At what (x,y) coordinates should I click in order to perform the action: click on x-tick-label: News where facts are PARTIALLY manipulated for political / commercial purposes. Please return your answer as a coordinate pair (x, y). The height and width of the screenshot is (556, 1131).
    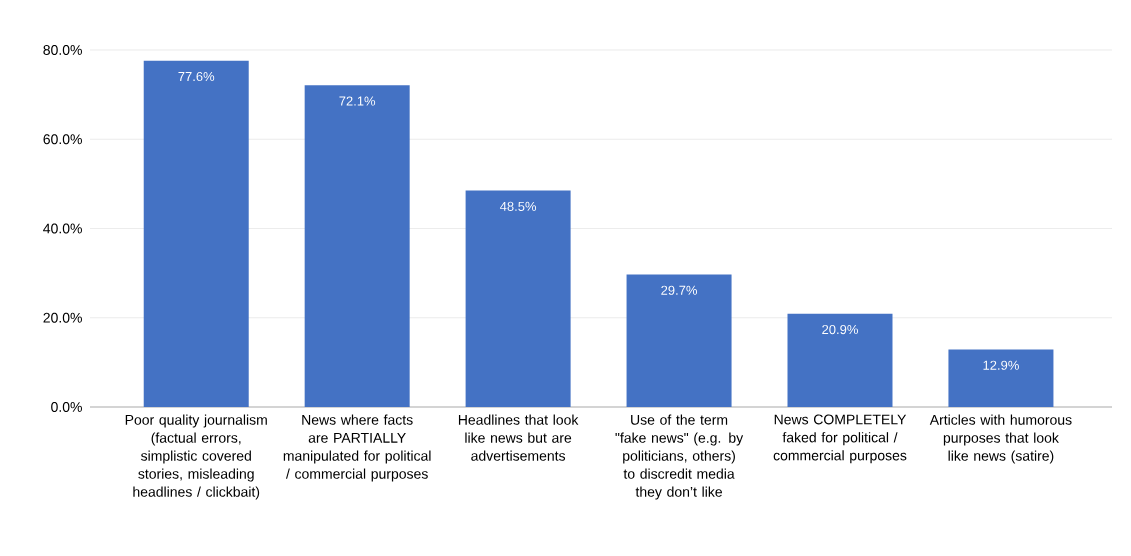
    Looking at the image, I should click on (357, 448).